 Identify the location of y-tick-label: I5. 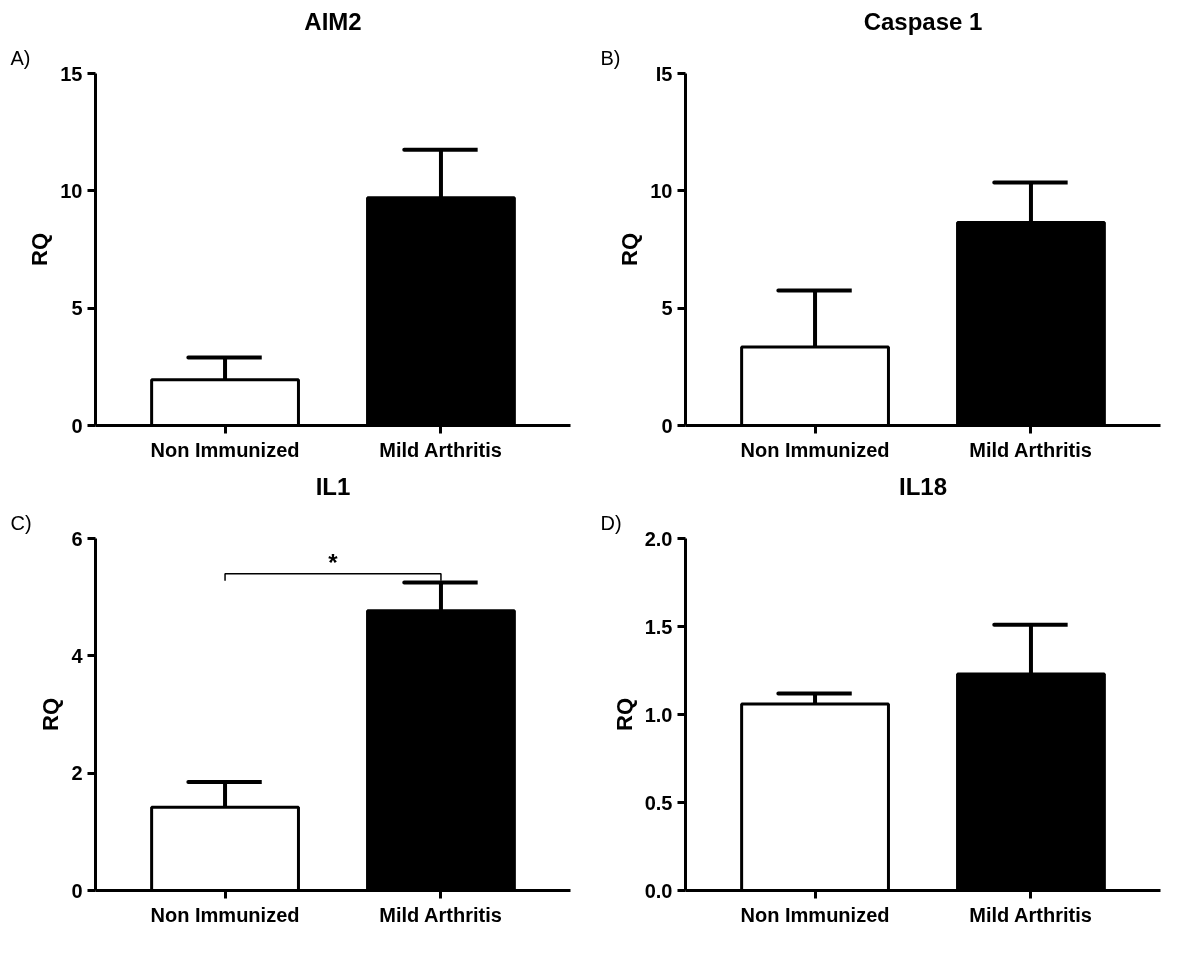
(664, 73).